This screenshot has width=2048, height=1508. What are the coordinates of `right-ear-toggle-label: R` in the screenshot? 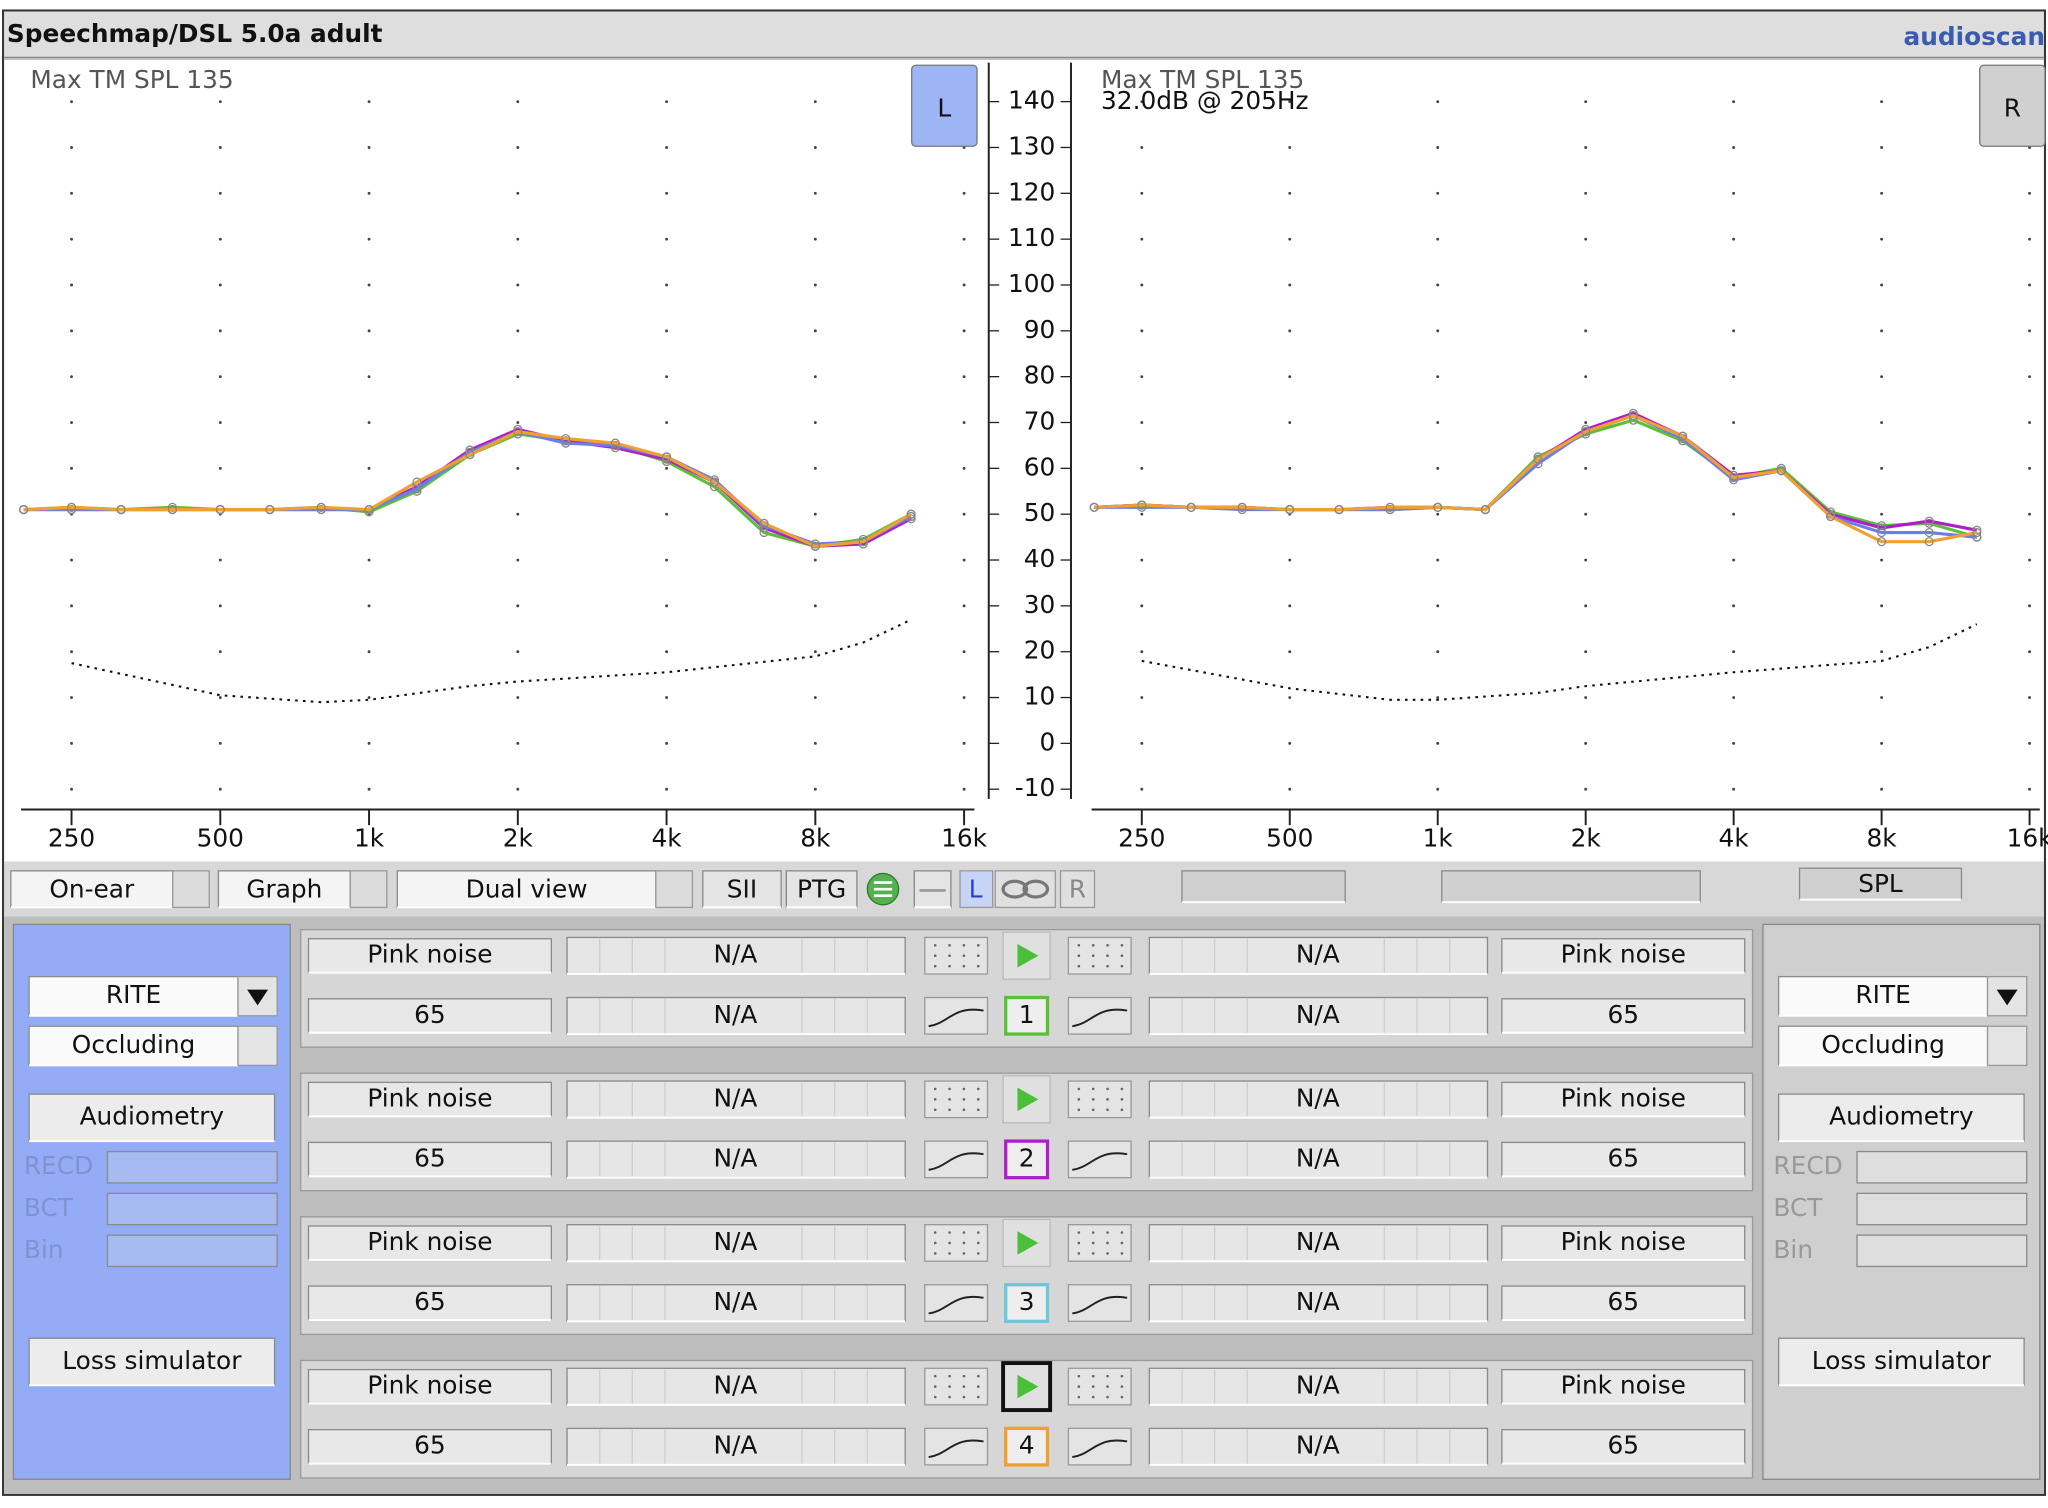 It's located at (1077, 888).